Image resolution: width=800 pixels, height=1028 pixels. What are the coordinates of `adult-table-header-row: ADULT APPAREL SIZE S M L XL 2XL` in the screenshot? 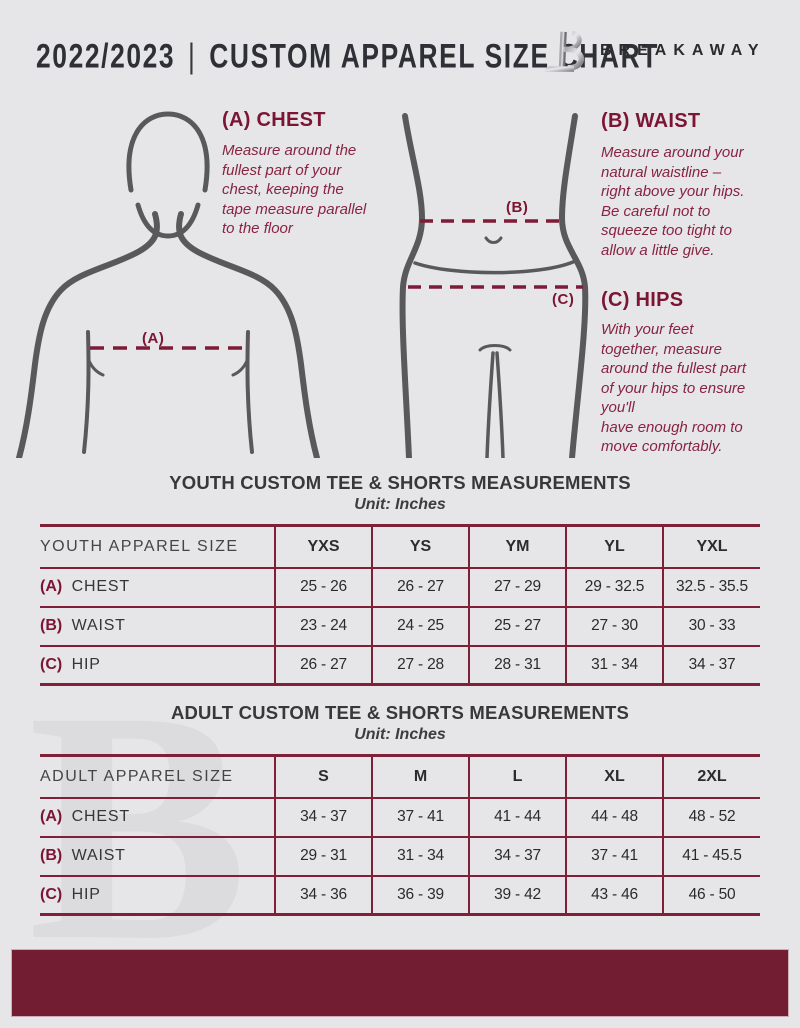 It's located at (400, 776).